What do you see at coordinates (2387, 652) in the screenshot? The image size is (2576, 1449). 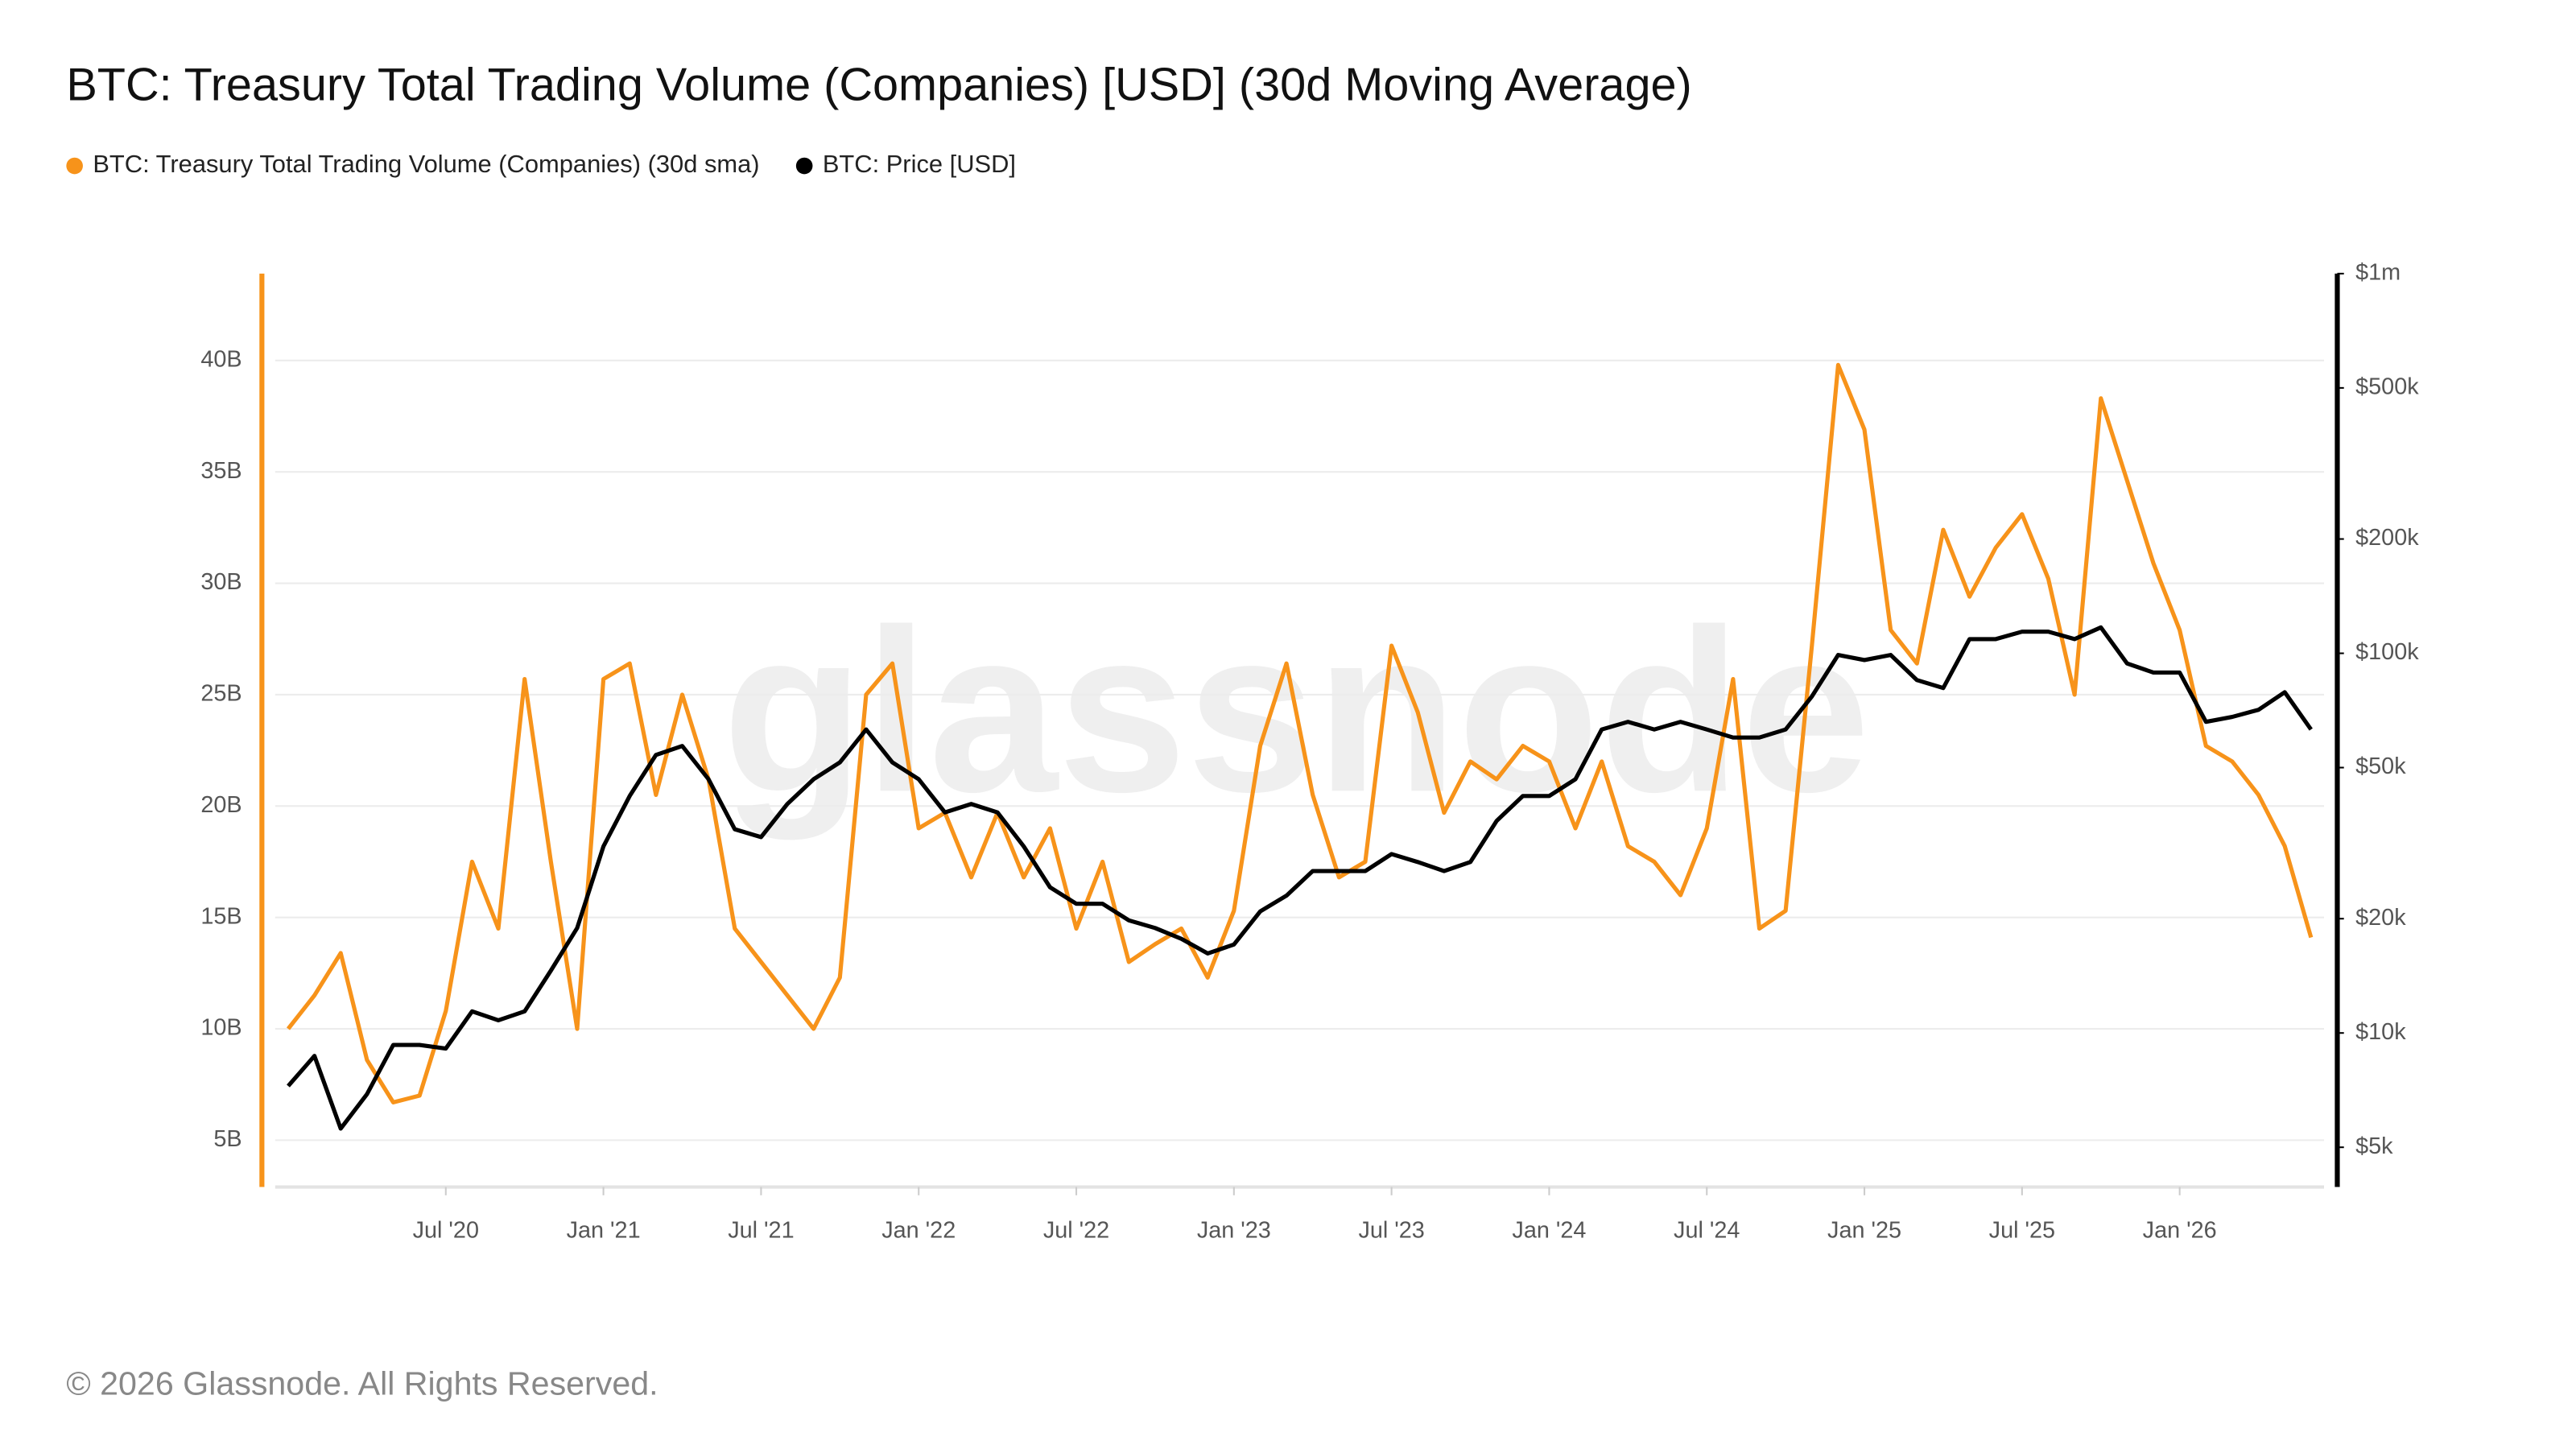 I see `y2-tick-label: $100k` at bounding box center [2387, 652].